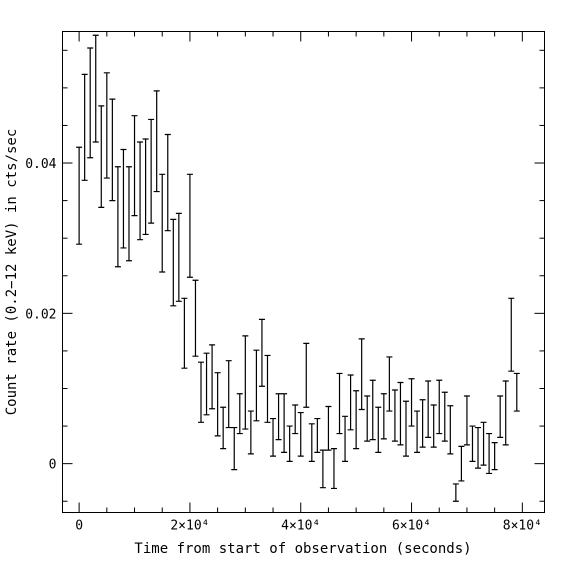 The height and width of the screenshot is (574, 574). I want to click on y-tick-label: 0, so click(53, 465).